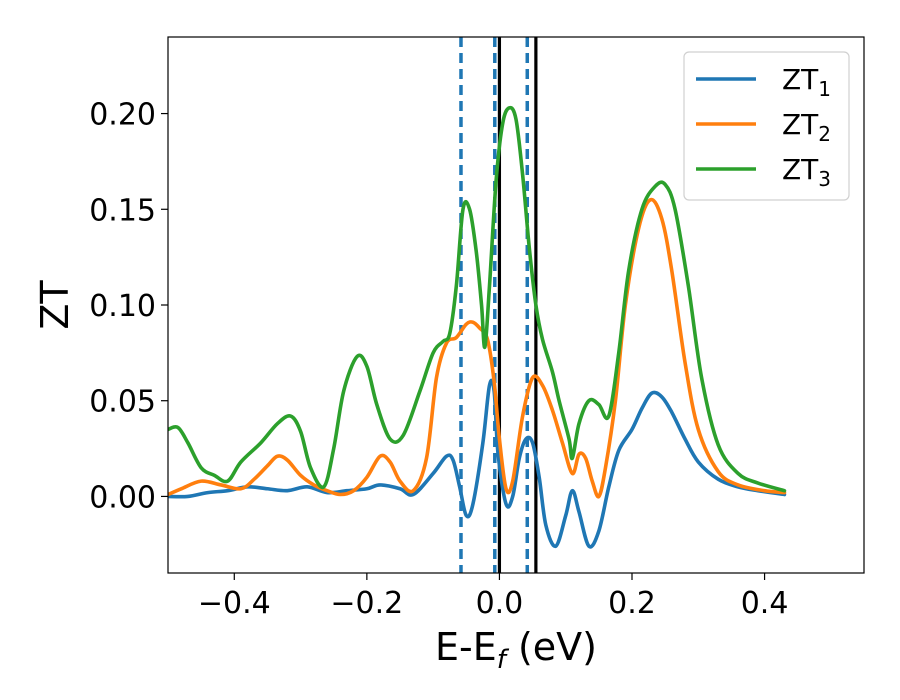 The image size is (900, 700). What do you see at coordinates (122, 497) in the screenshot?
I see `y-tick-label: 0.00` at bounding box center [122, 497].